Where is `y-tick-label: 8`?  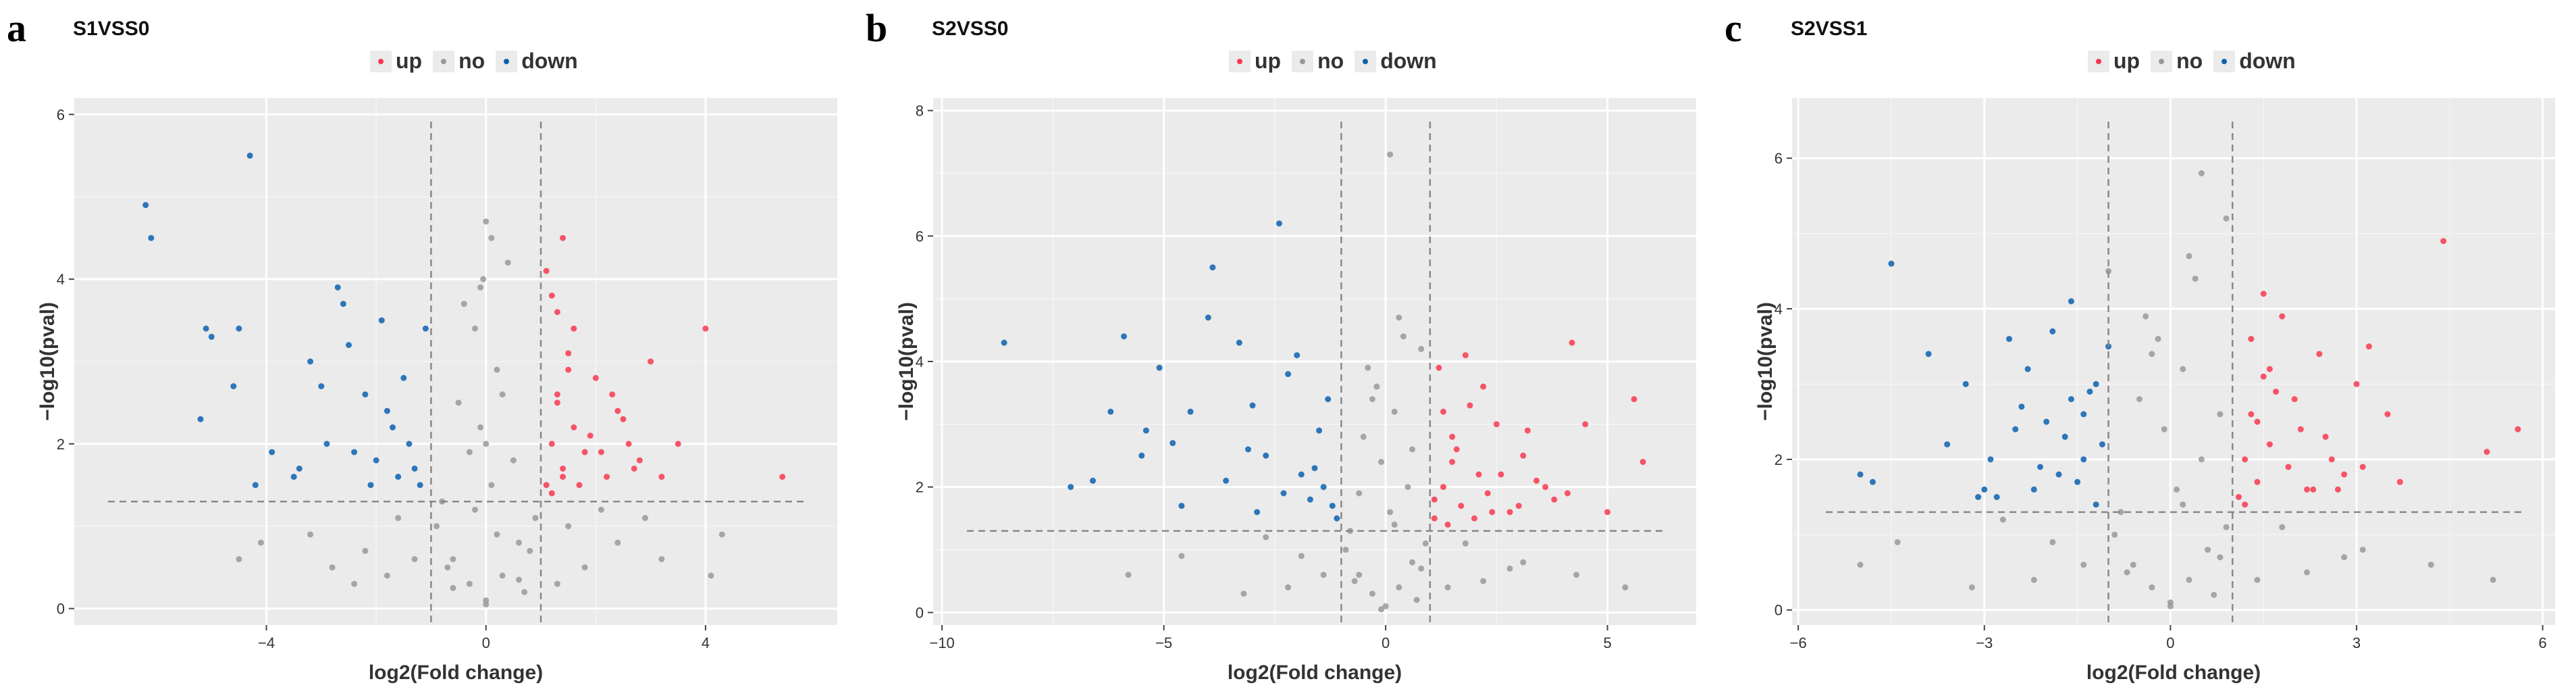
y-tick-label: 8 is located at coordinates (920, 111).